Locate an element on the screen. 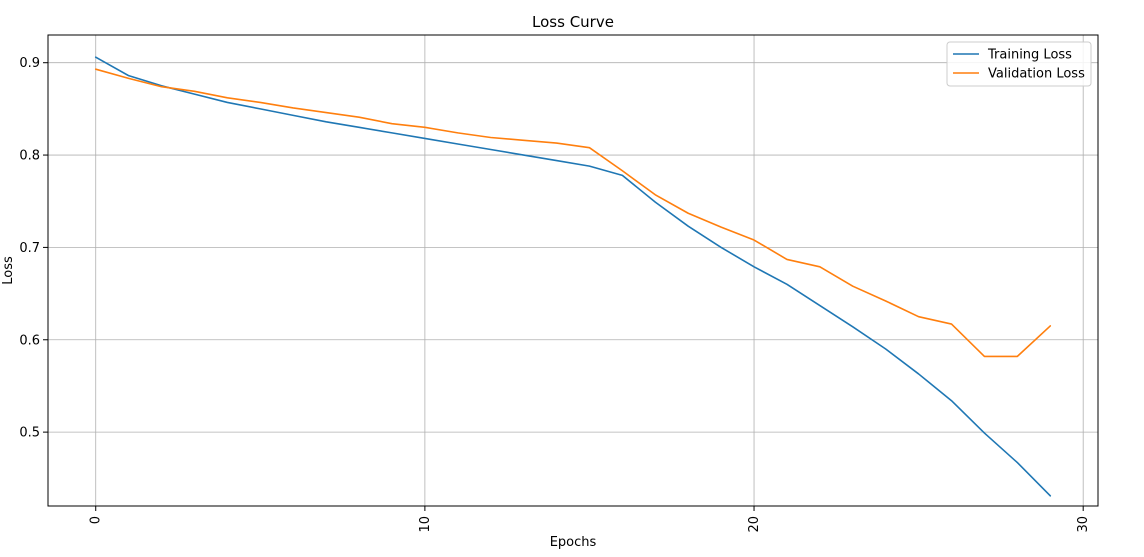 The width and height of the screenshot is (1144, 557). legend-box is located at coordinates (1019, 64).